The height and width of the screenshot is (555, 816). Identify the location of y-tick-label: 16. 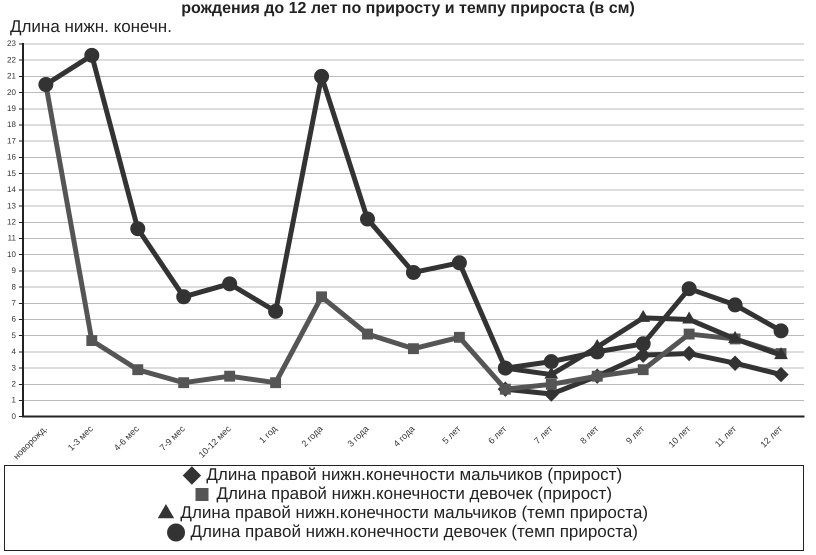
(11, 157).